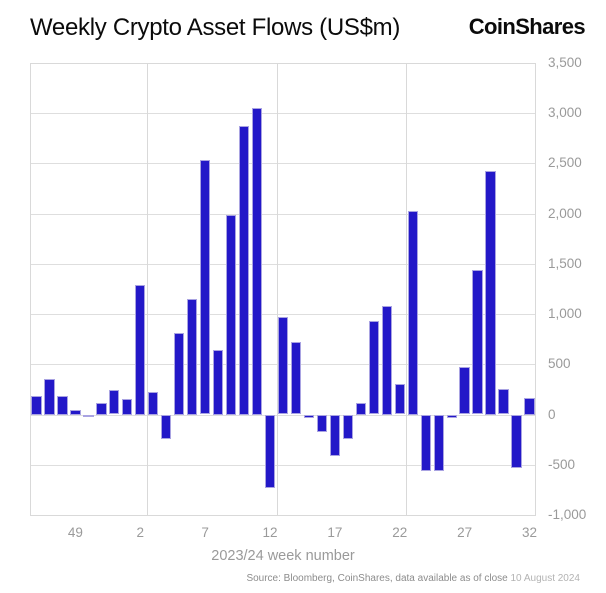  I want to click on y-tick-label: 1,000, so click(565, 314).